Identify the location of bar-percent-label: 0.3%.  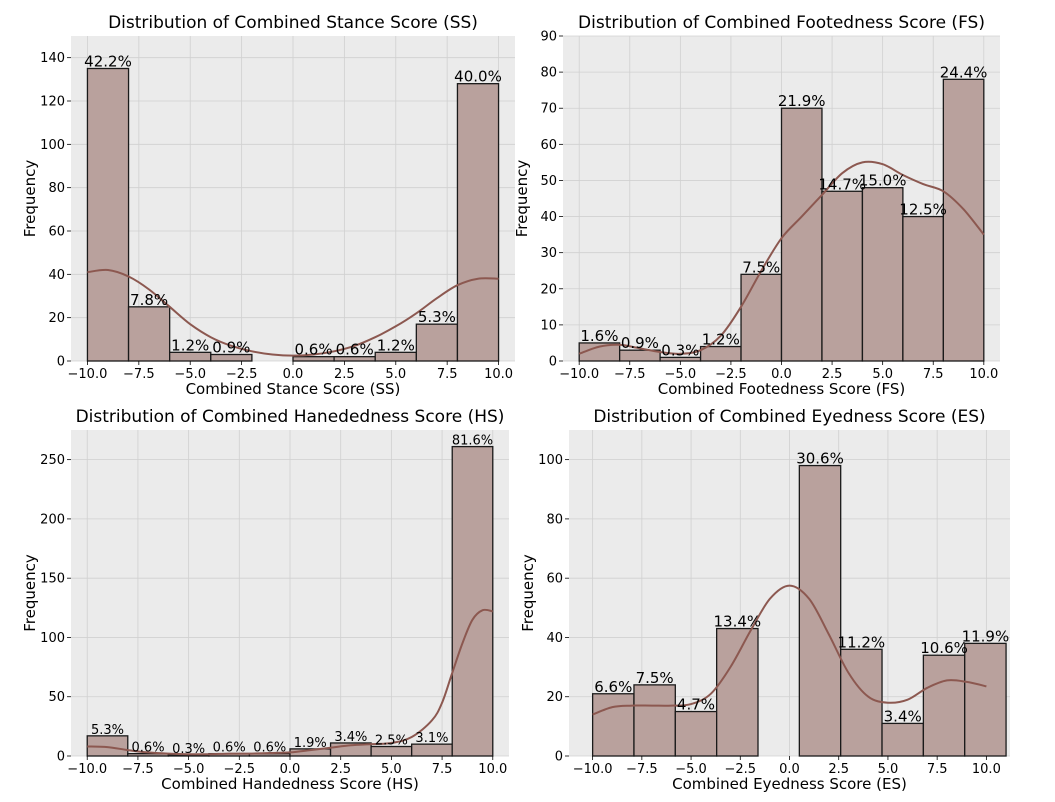
(680, 350).